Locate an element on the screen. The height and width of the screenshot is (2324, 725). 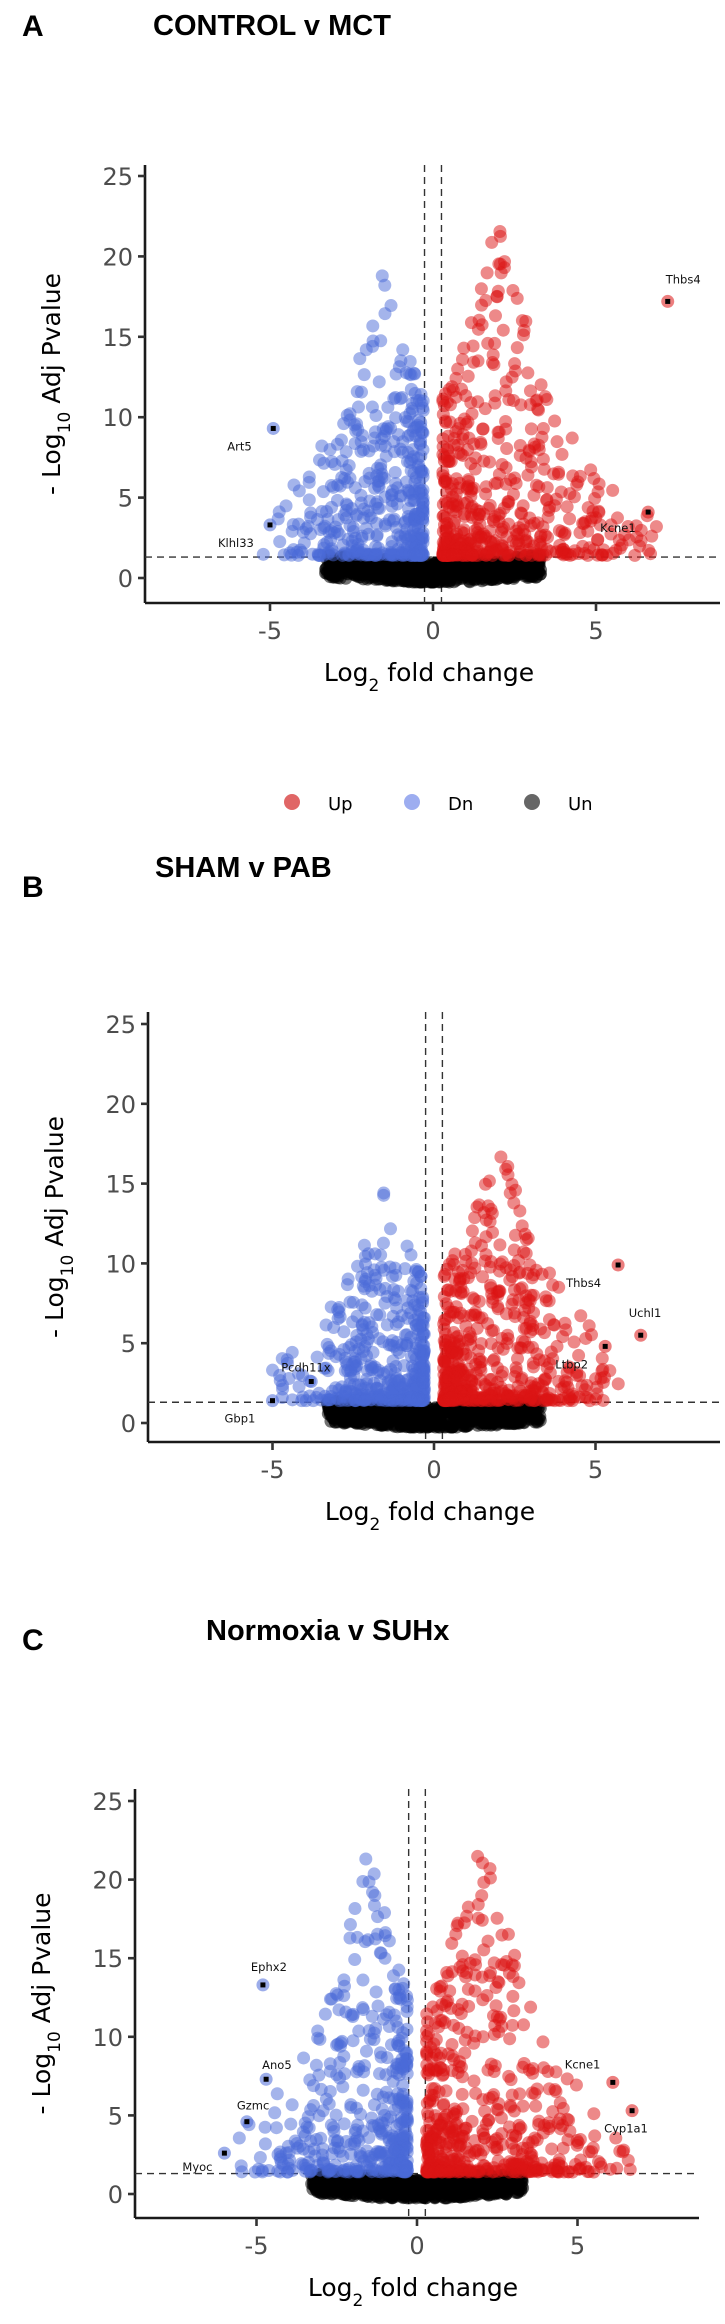
panel-letter: A is located at coordinates (33, 26).